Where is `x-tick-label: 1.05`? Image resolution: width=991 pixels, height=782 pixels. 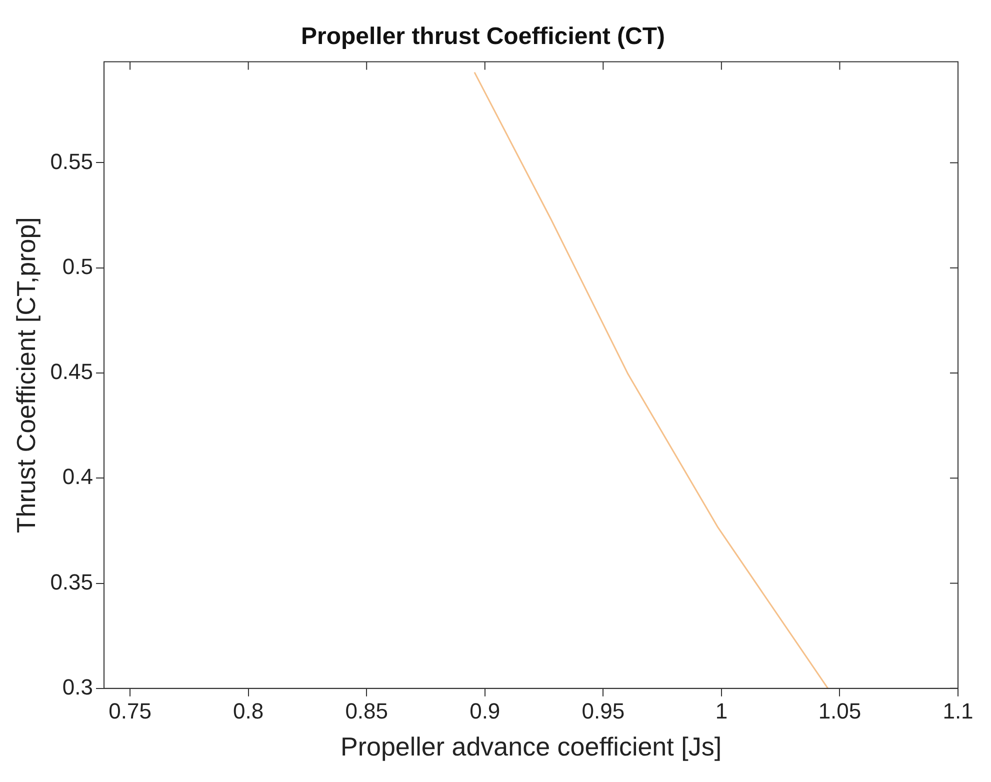
x-tick-label: 1.05 is located at coordinates (840, 711).